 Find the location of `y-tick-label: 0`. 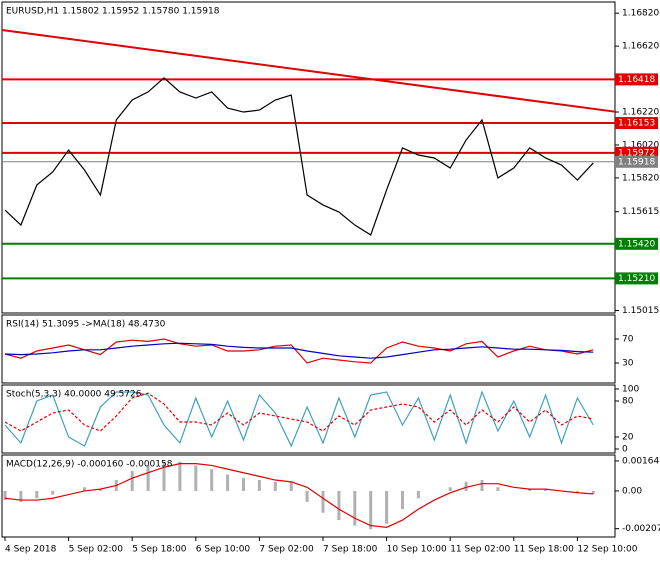

y-tick-label: 0 is located at coordinates (625, 450).